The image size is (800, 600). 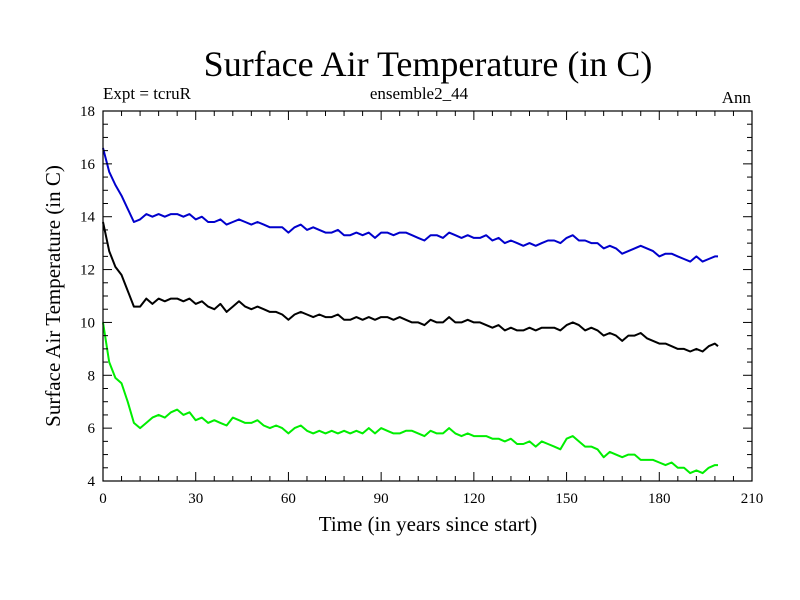 What do you see at coordinates (87, 112) in the screenshot?
I see `y-tick-label: 18` at bounding box center [87, 112].